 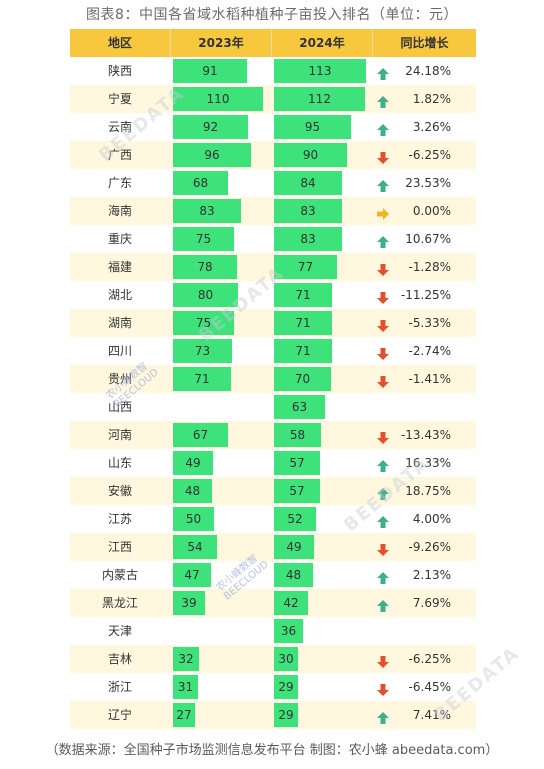 What do you see at coordinates (320, 71) in the screenshot?
I see `value-2024: 113` at bounding box center [320, 71].